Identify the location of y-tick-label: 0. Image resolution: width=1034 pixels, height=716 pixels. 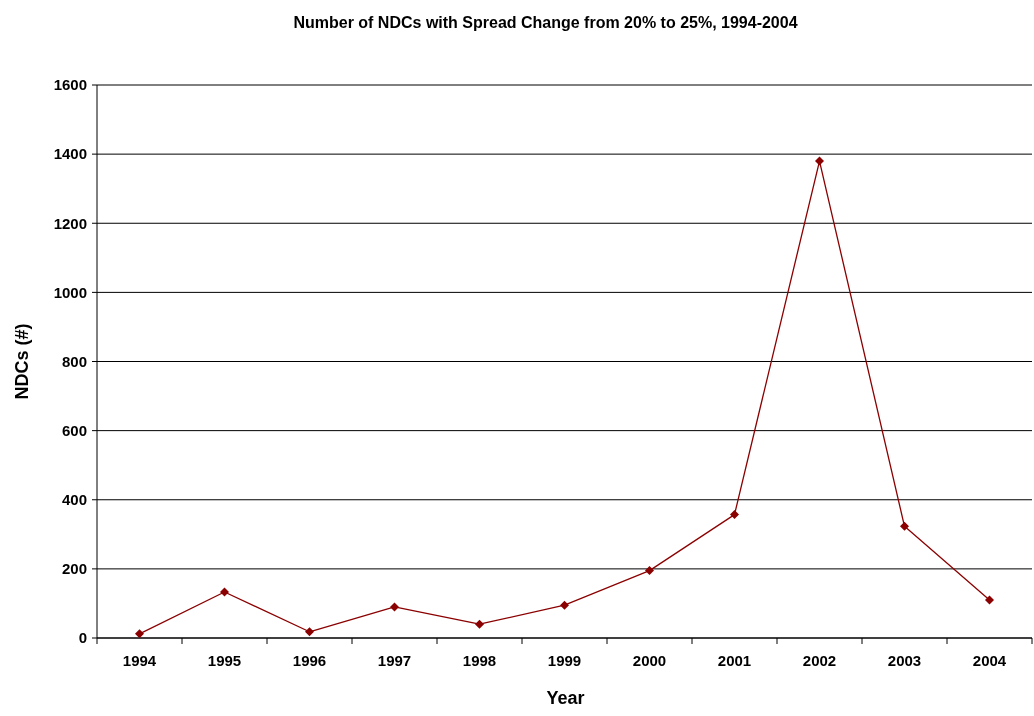
(82, 638).